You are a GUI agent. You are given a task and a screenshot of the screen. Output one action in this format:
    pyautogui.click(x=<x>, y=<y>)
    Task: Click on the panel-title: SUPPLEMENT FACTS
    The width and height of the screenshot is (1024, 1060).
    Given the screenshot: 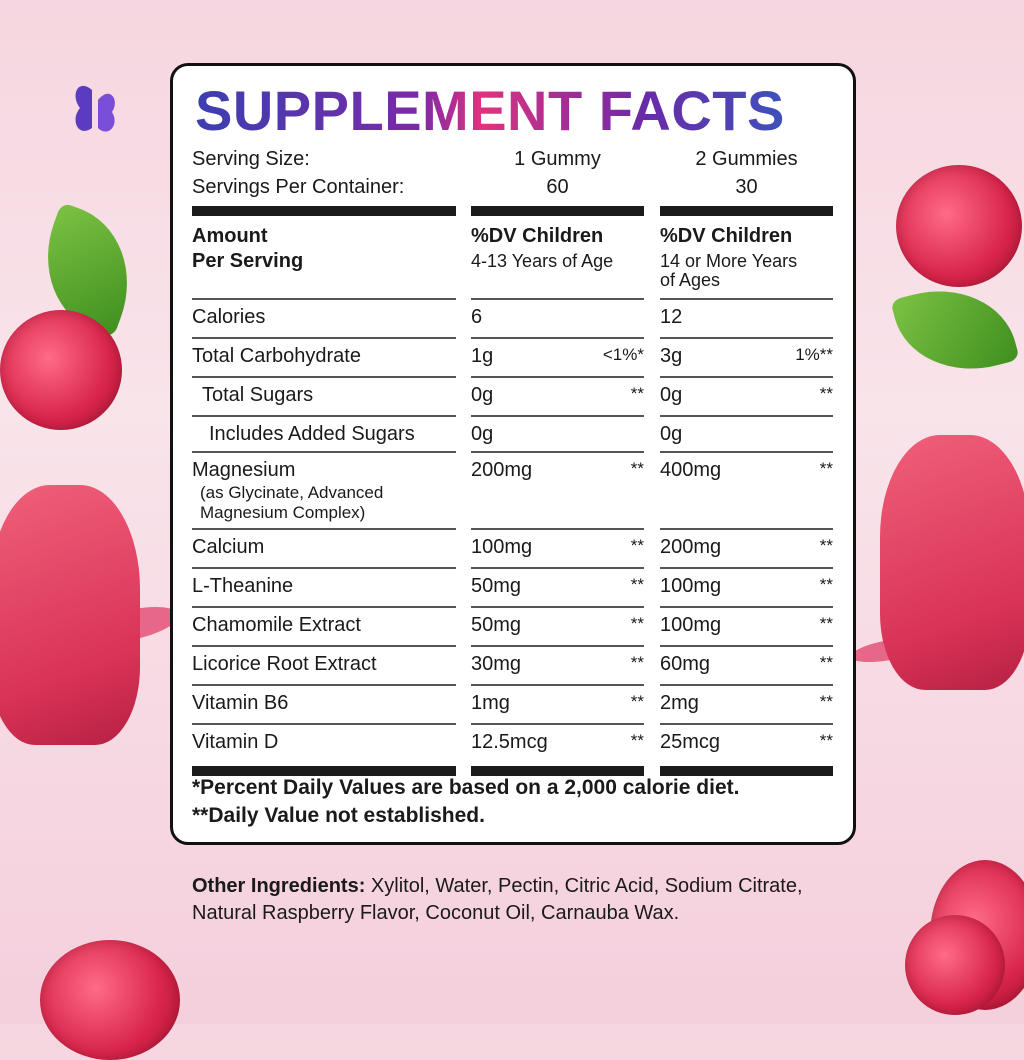 What is the action you would take?
    pyautogui.click(x=515, y=110)
    